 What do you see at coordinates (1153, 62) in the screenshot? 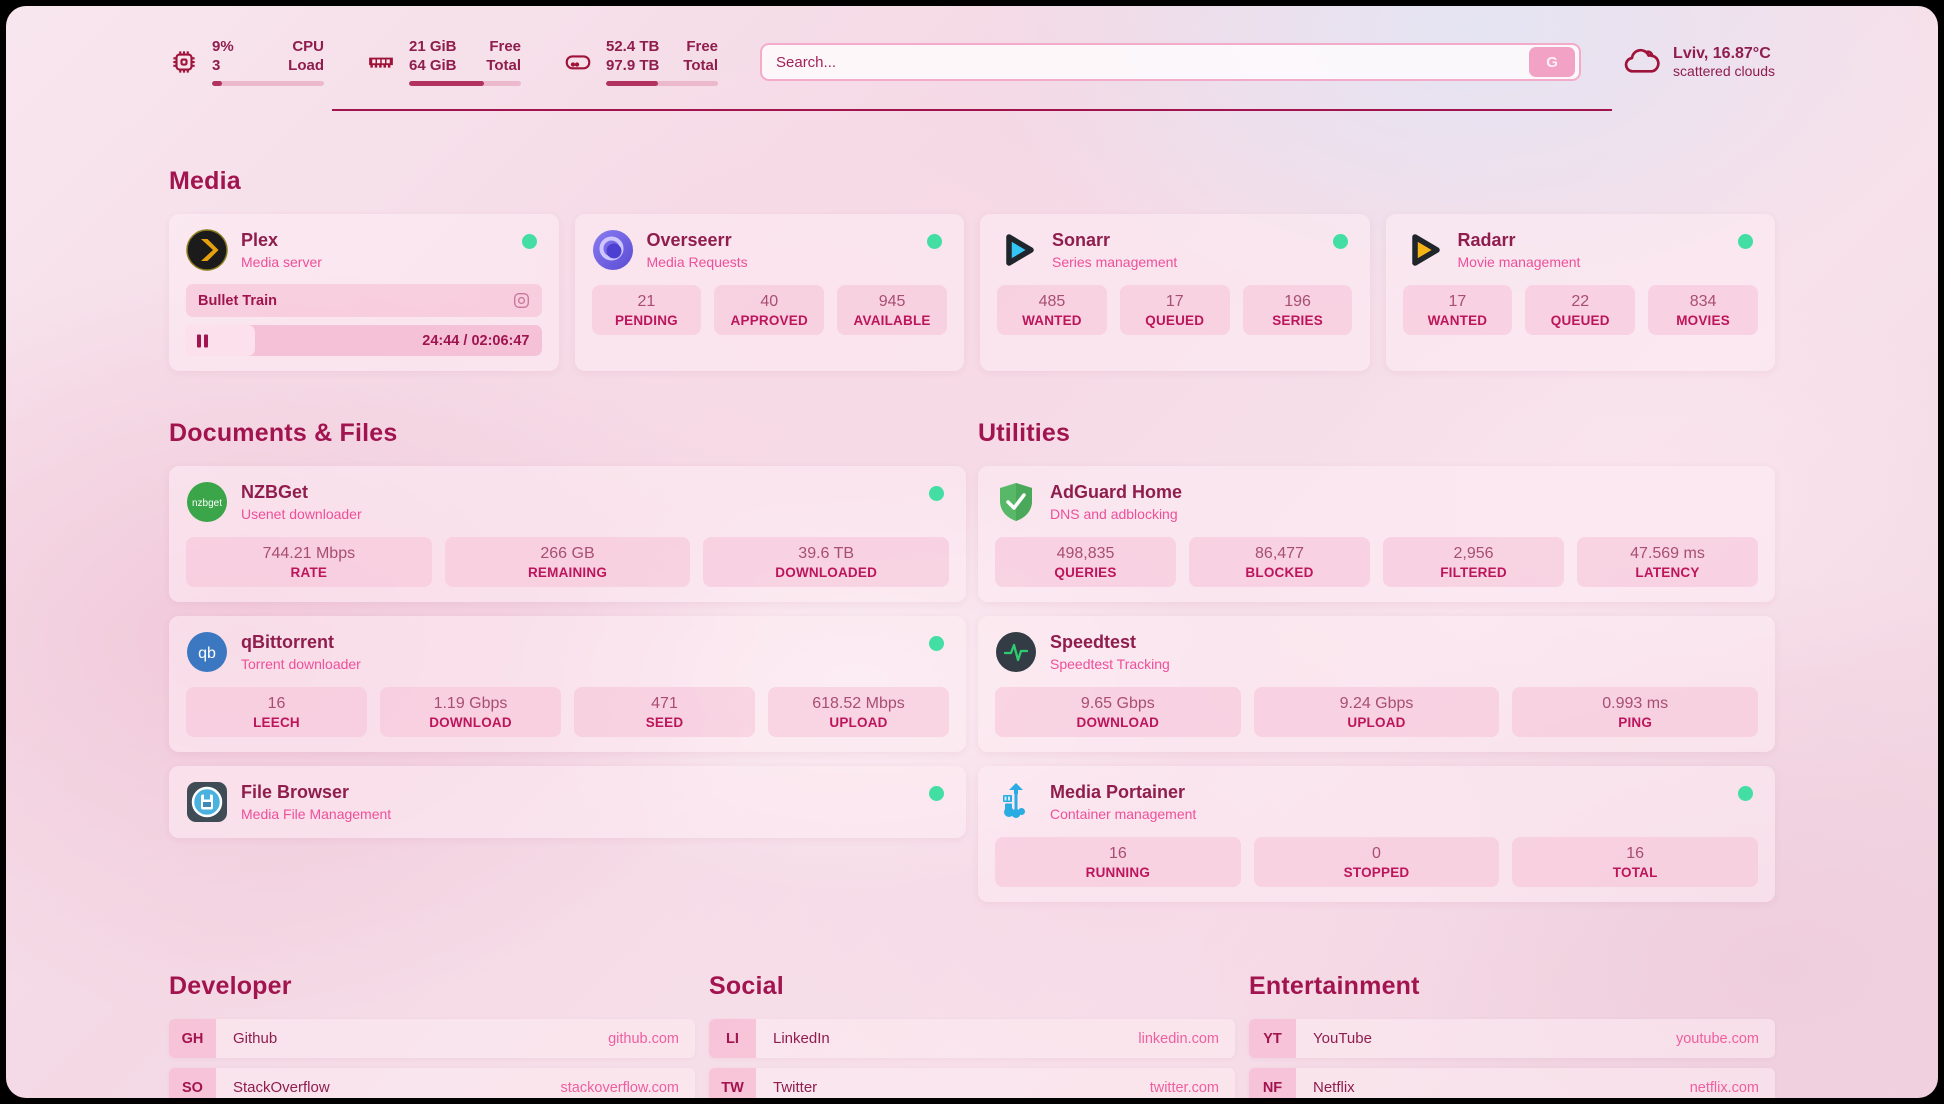
I see `search-input` at bounding box center [1153, 62].